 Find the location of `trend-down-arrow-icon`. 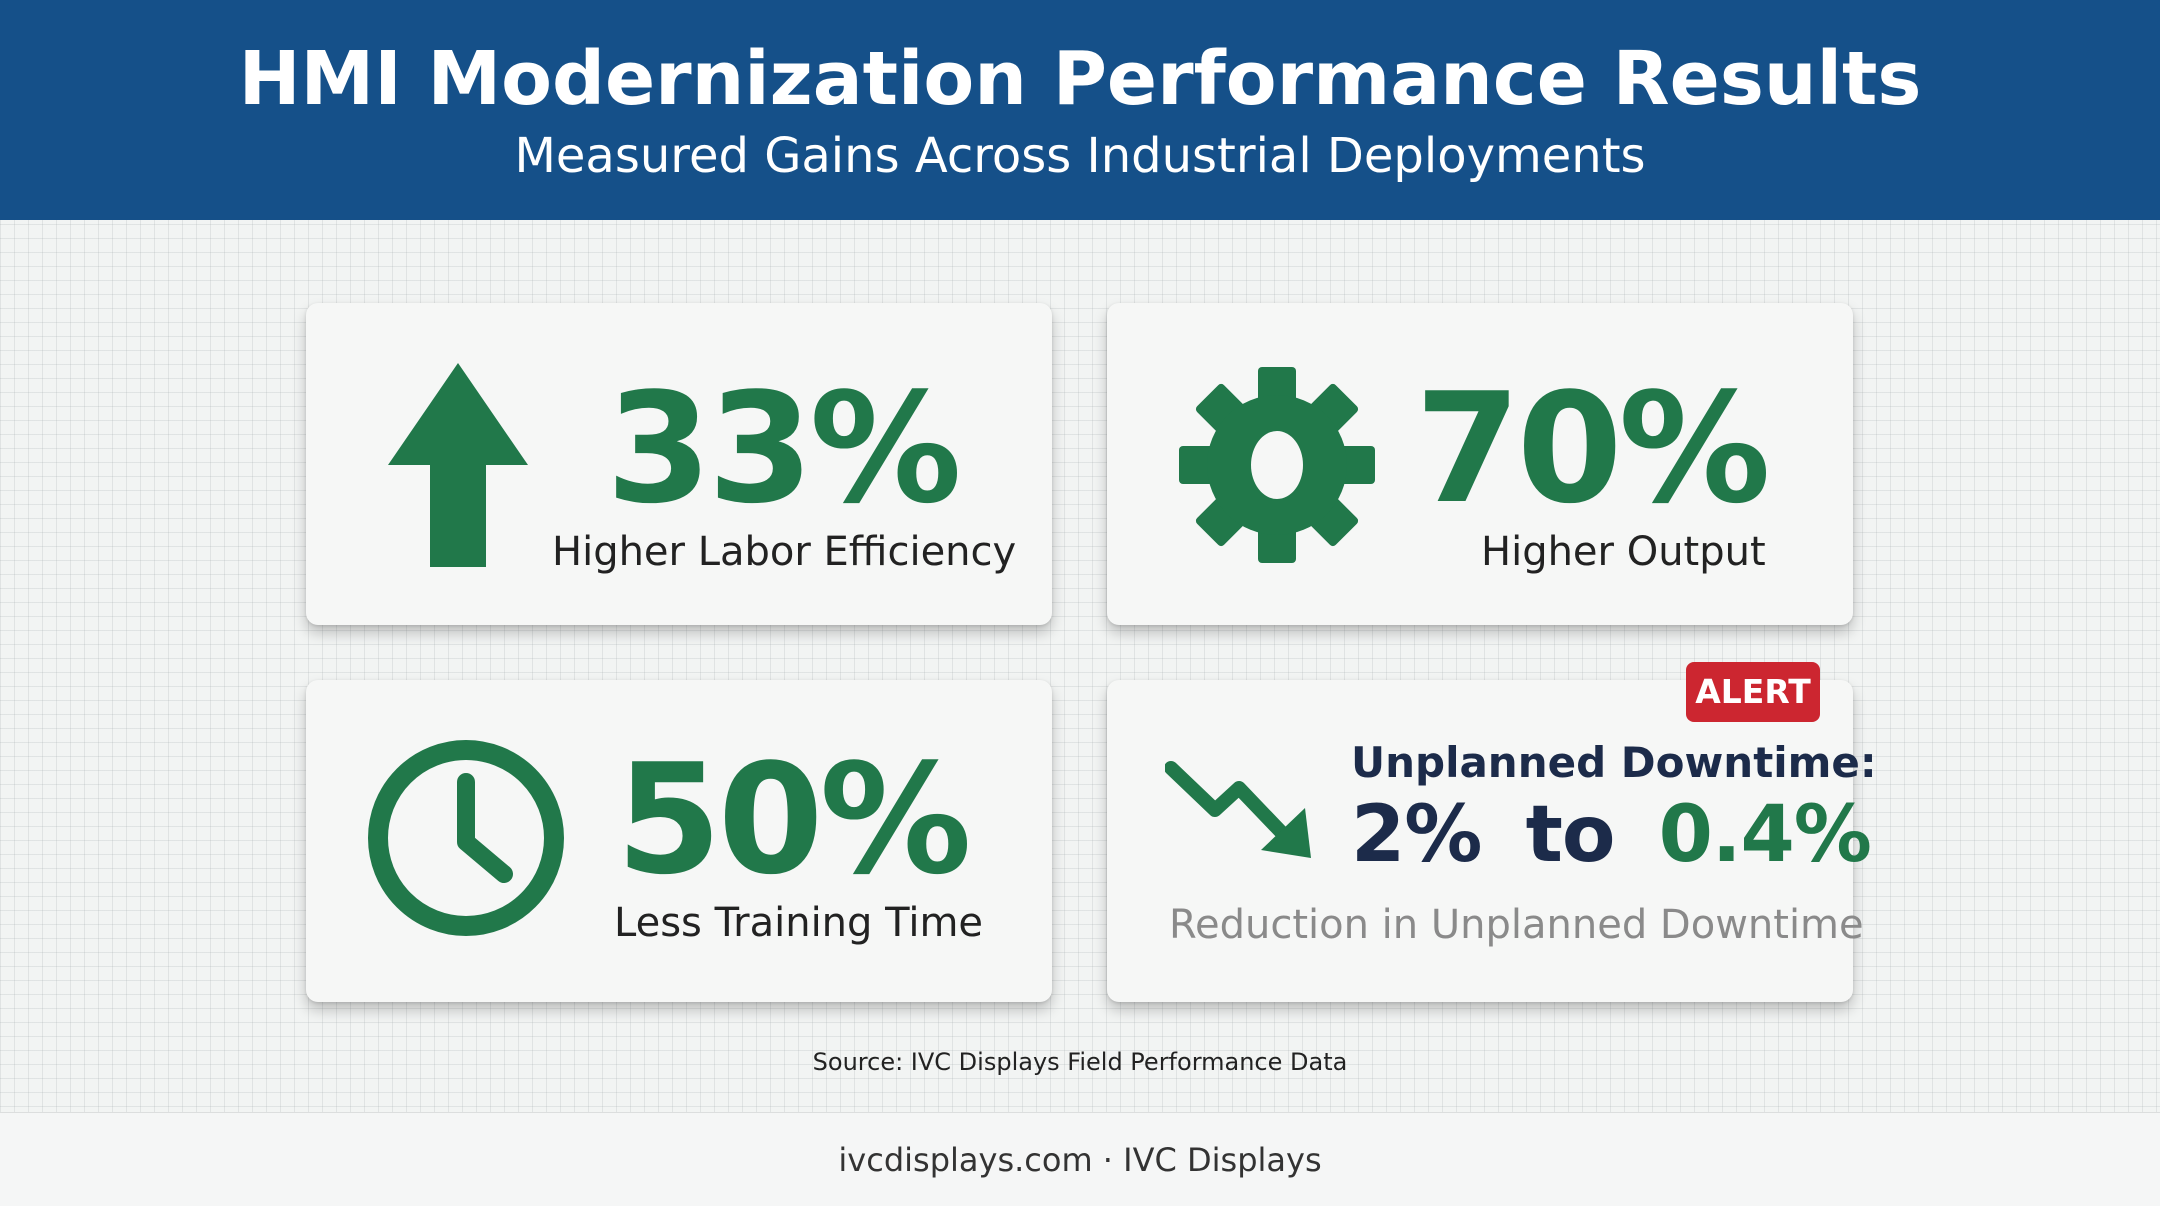

trend-down-arrow-icon is located at coordinates (1238, 809).